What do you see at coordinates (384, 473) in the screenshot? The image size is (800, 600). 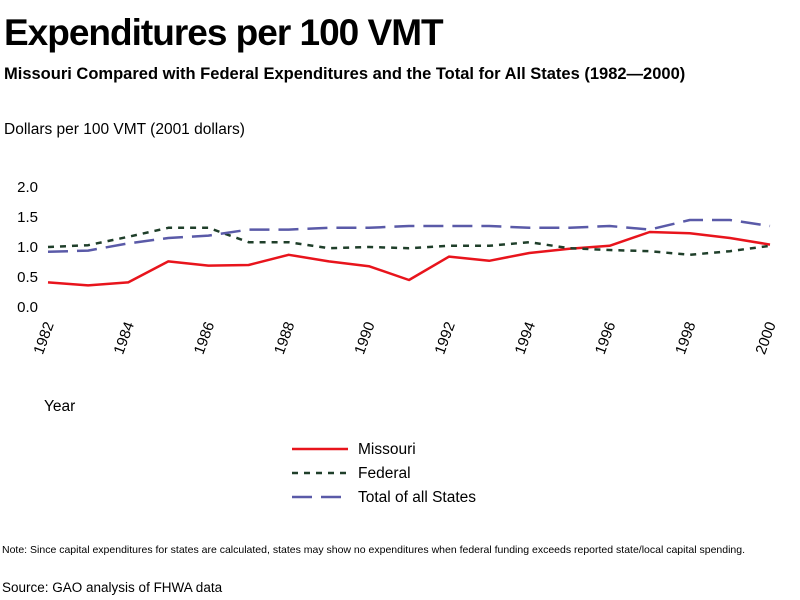 I see `legend-label-federal: Federal` at bounding box center [384, 473].